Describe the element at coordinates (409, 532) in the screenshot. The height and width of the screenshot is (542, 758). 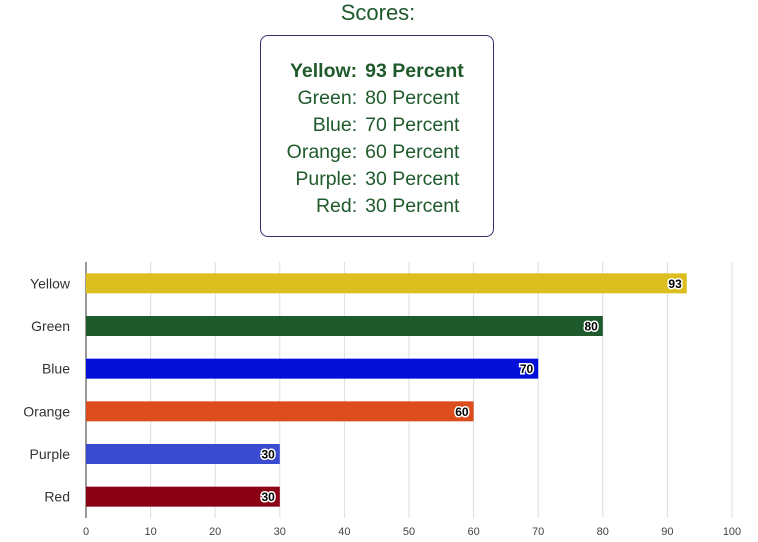
I see `x-tick-label: 50` at that location.